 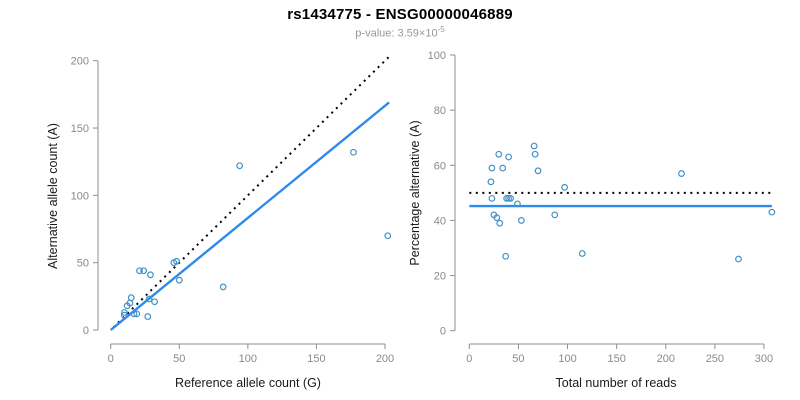 I want to click on y-tick-label: 80, so click(x=440, y=111).